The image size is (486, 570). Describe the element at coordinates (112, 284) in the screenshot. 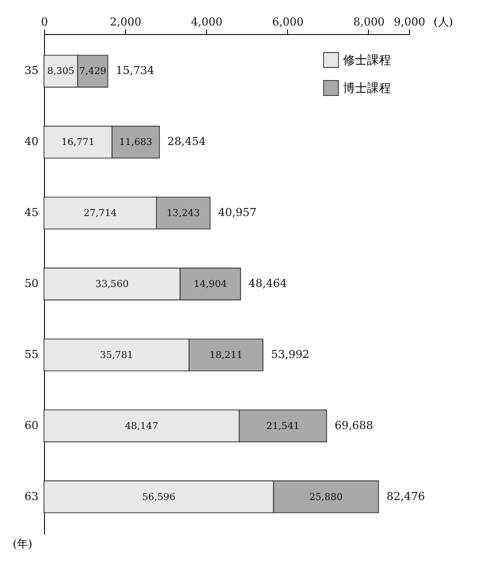

I see `data-label: 33,560` at that location.